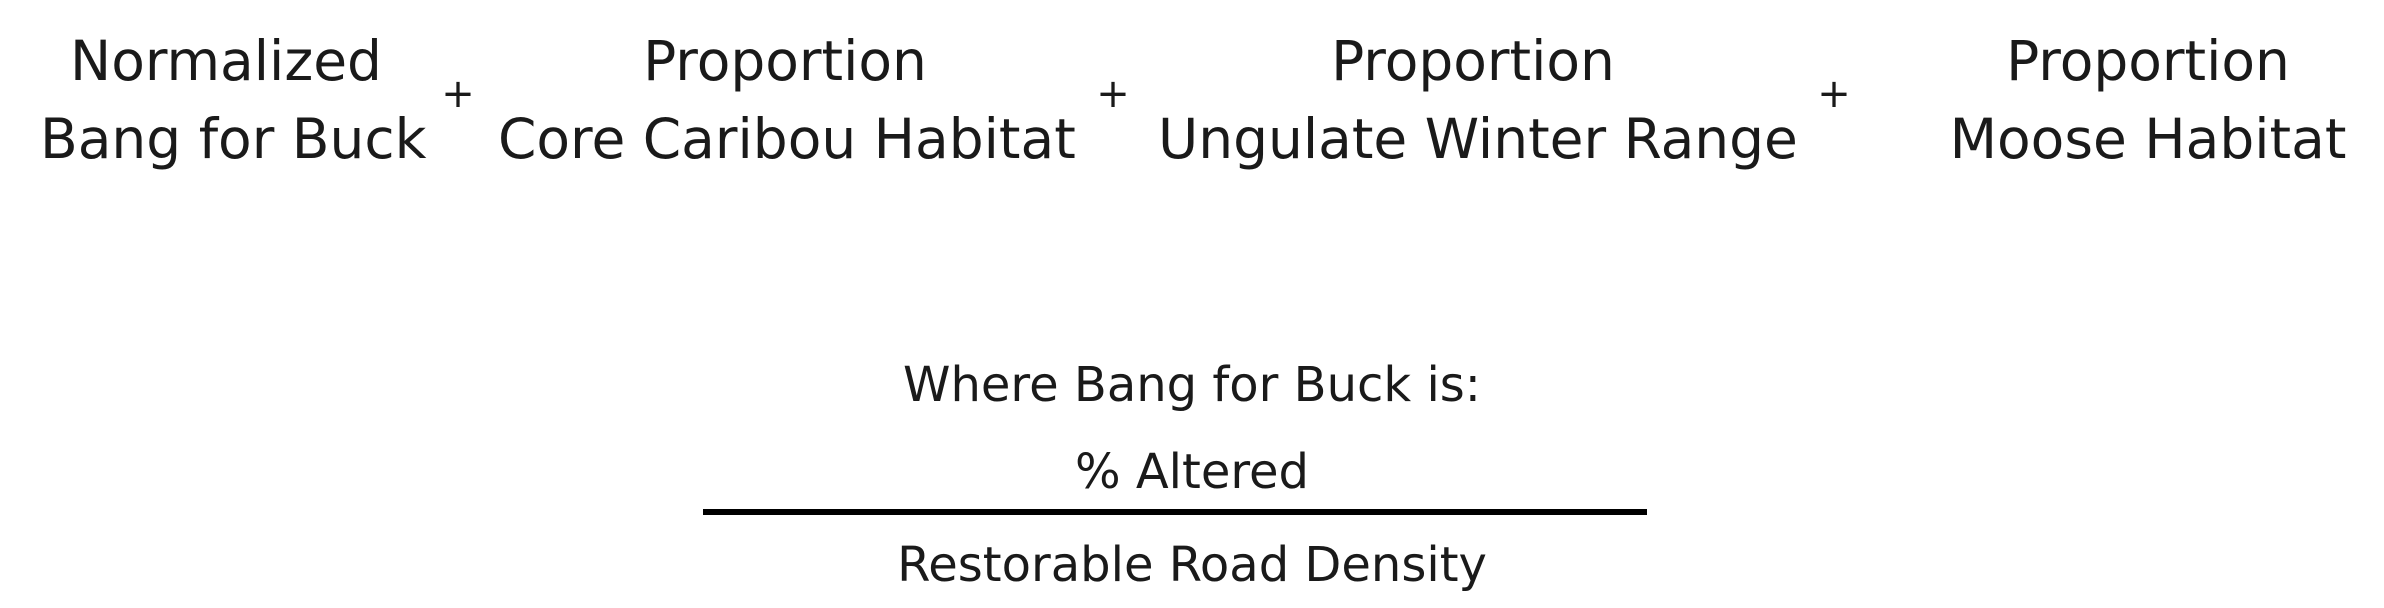 Image resolution: width=2384 pixels, height=608 pixels. What do you see at coordinates (1478, 100) in the screenshot?
I see `term-ungulate-winter-range: Proportion Ungulate Winter Range` at bounding box center [1478, 100].